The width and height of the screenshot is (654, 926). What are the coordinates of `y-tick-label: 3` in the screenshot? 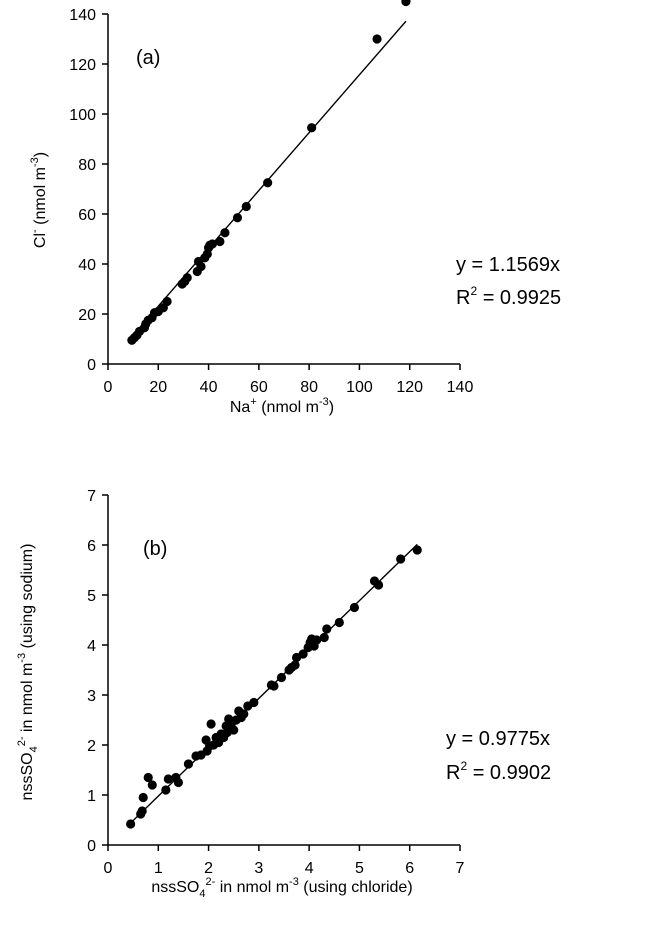 It's located at (91, 696).